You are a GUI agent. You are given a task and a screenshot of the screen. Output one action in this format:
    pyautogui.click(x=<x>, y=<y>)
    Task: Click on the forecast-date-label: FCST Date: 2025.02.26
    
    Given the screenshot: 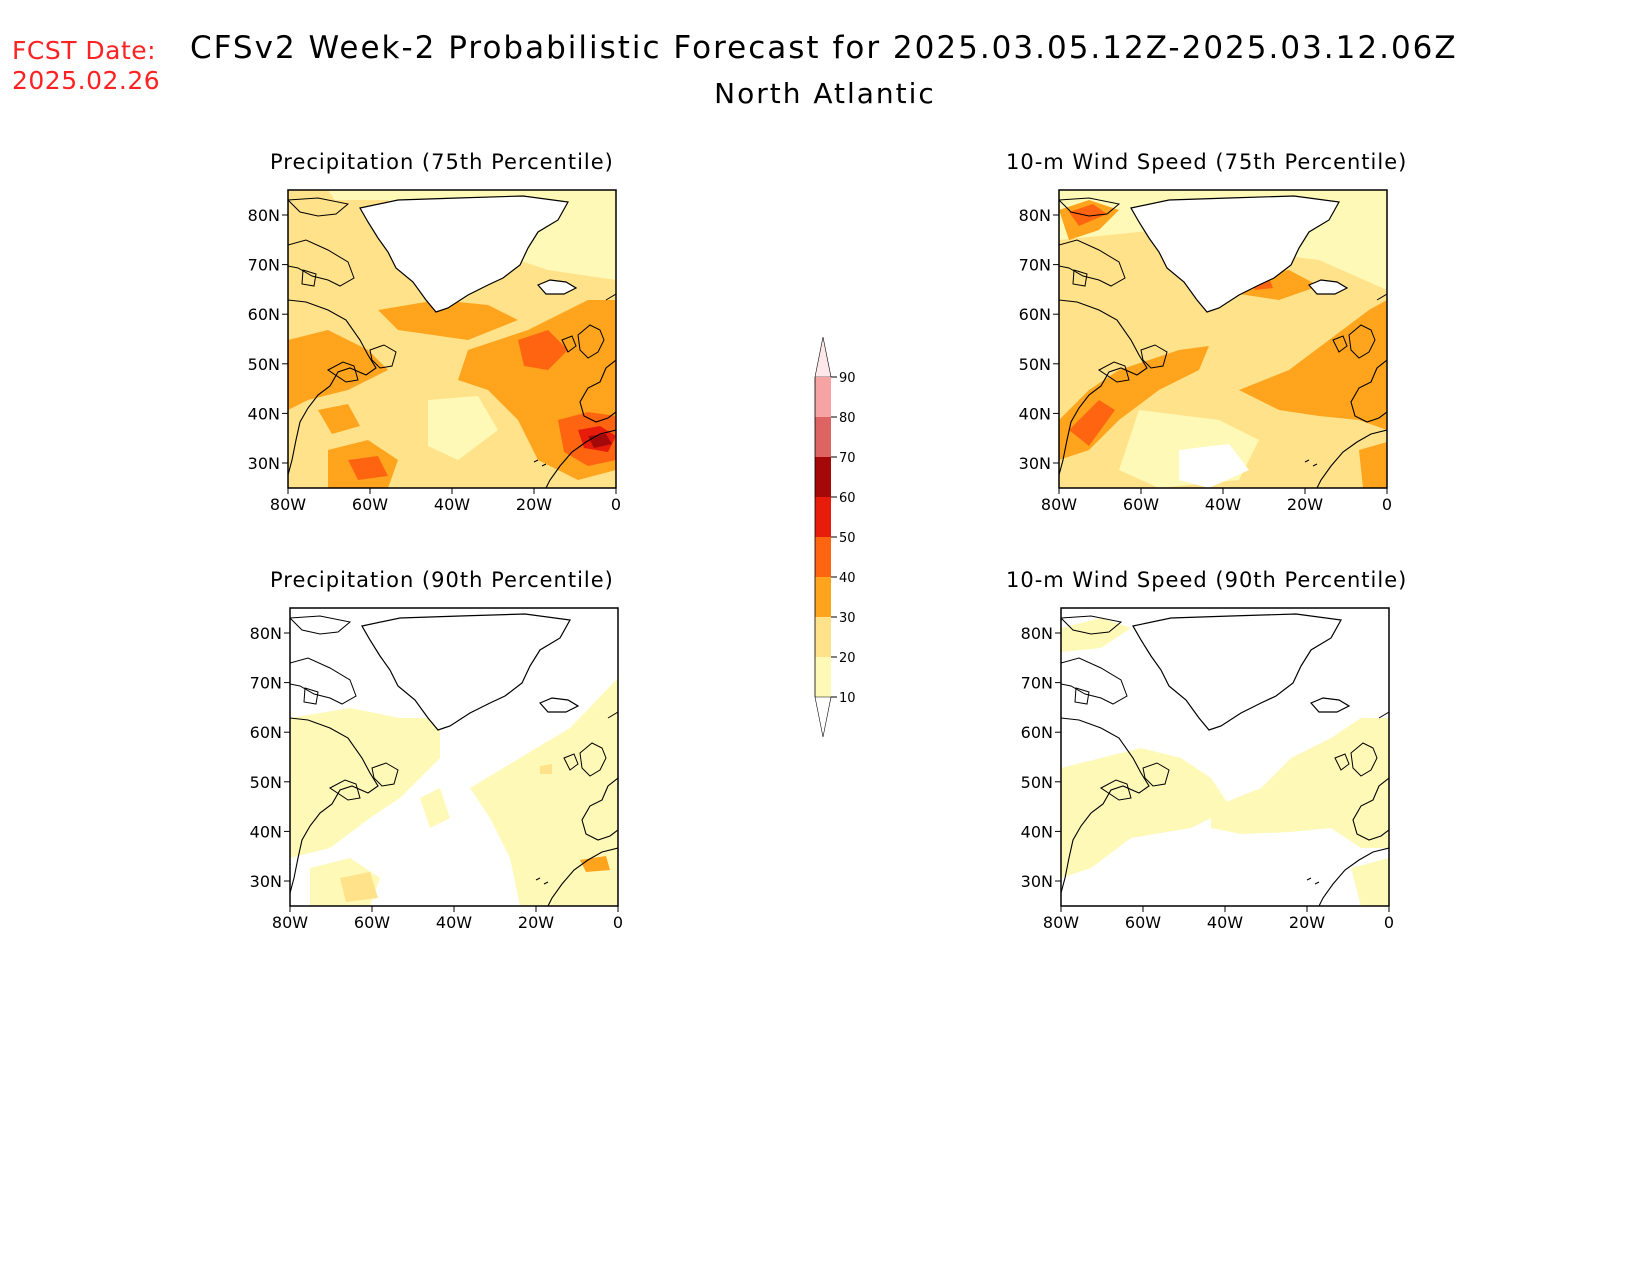 What is the action you would take?
    pyautogui.click(x=86, y=66)
    